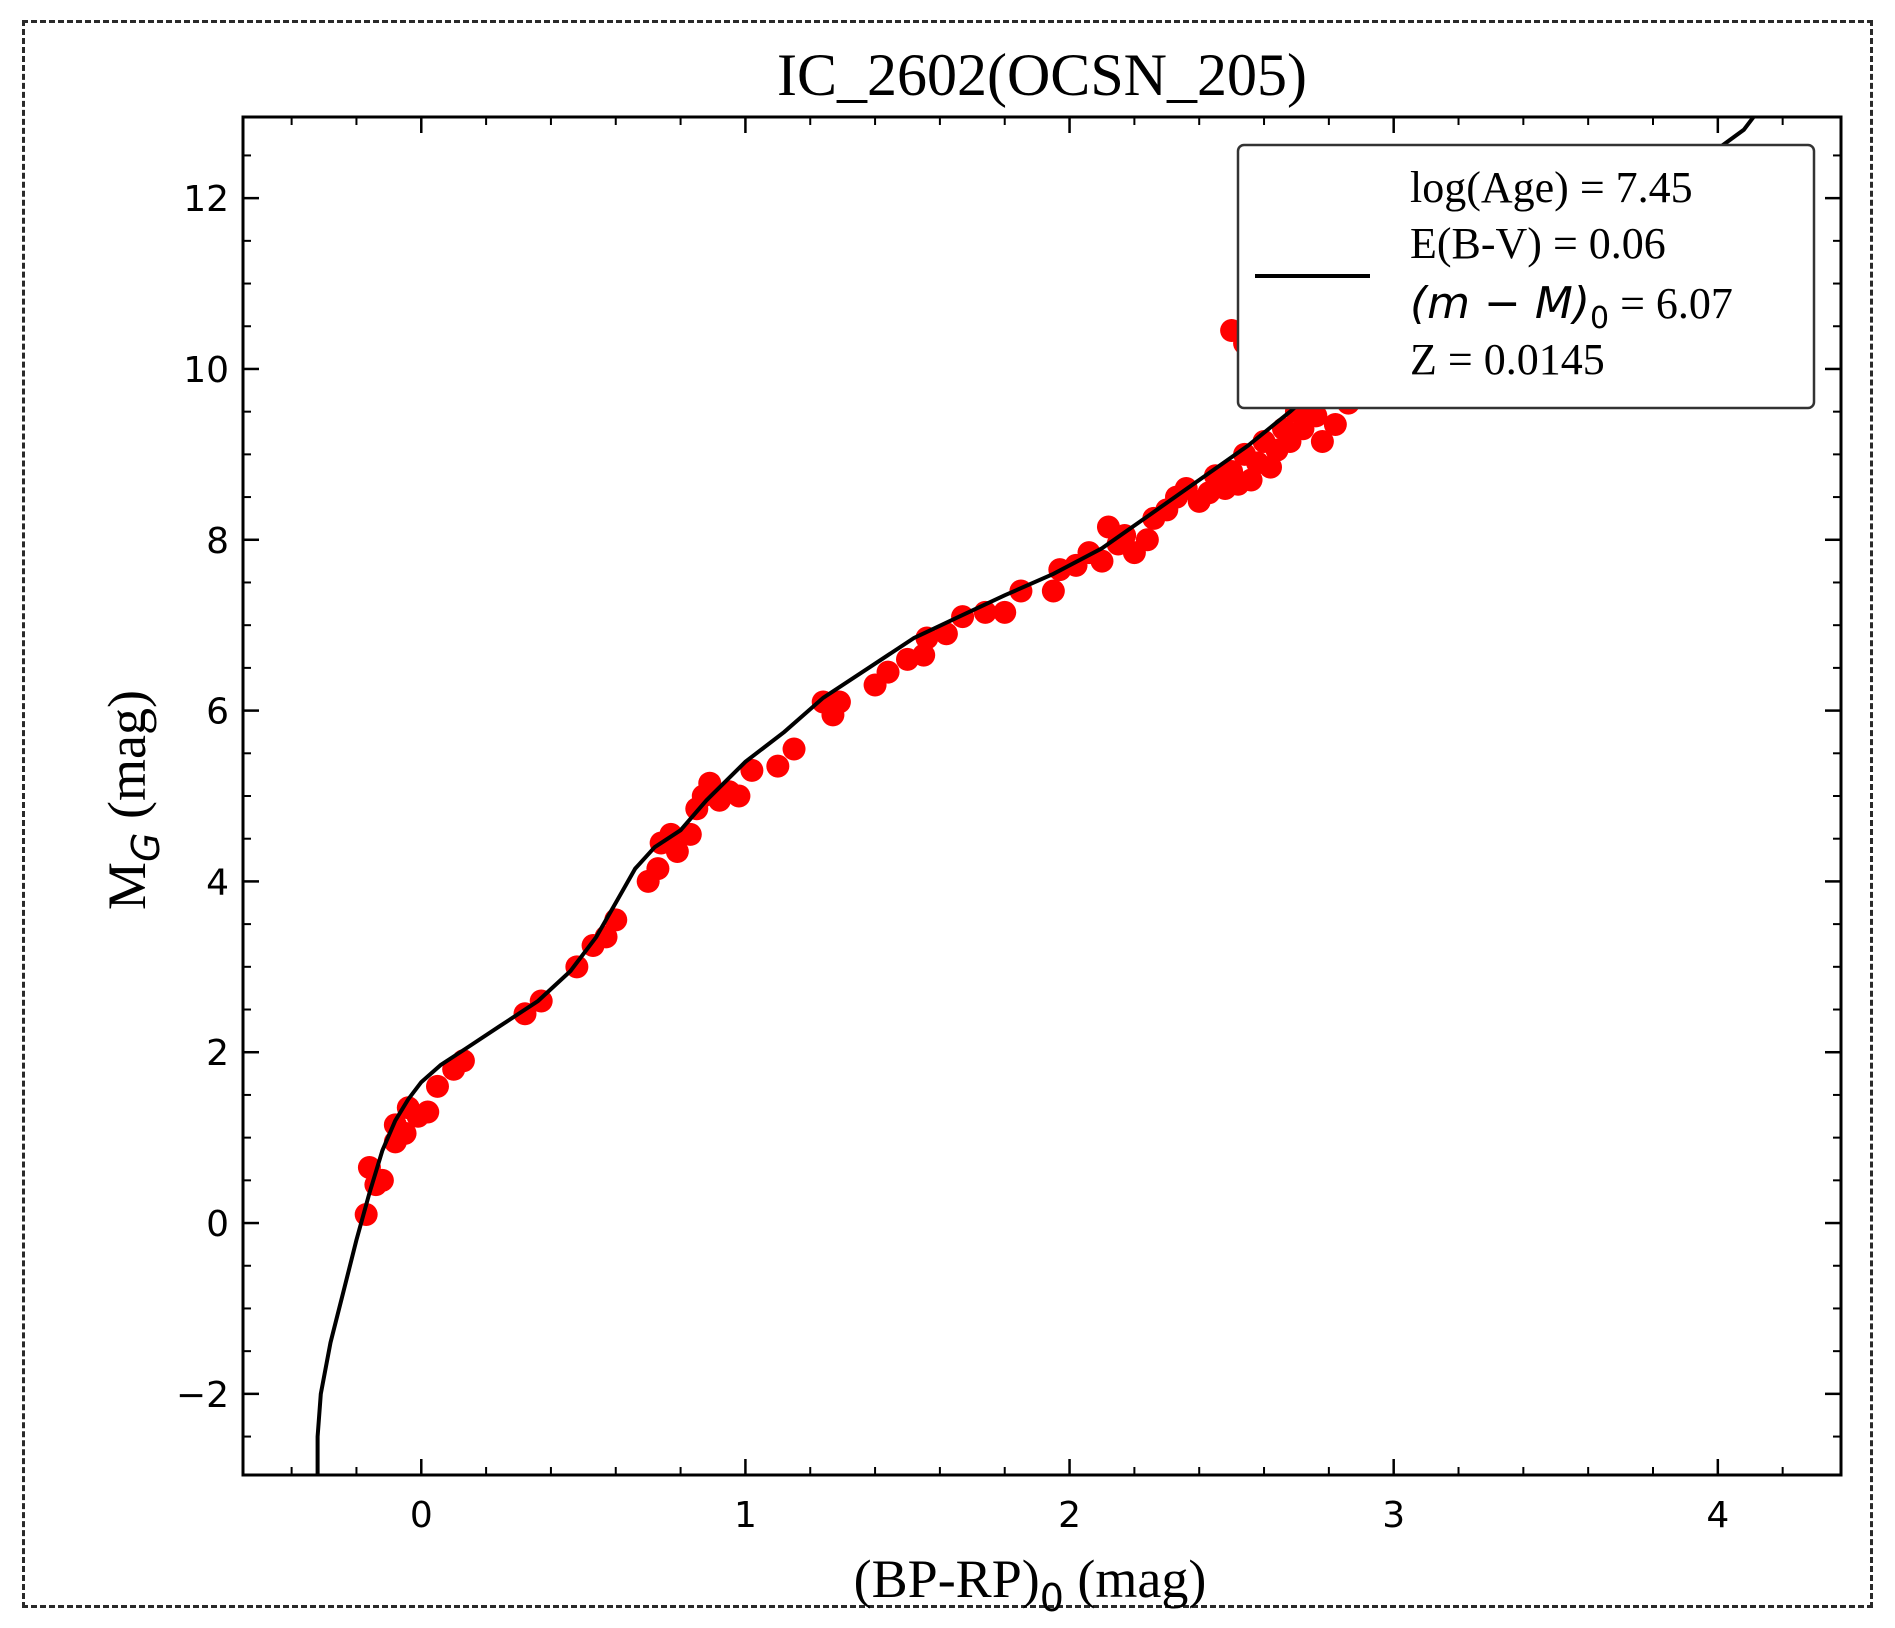 This screenshot has height=1628, width=1895. What do you see at coordinates (202, 1395) in the screenshot?
I see `y-tick-label: −2` at bounding box center [202, 1395].